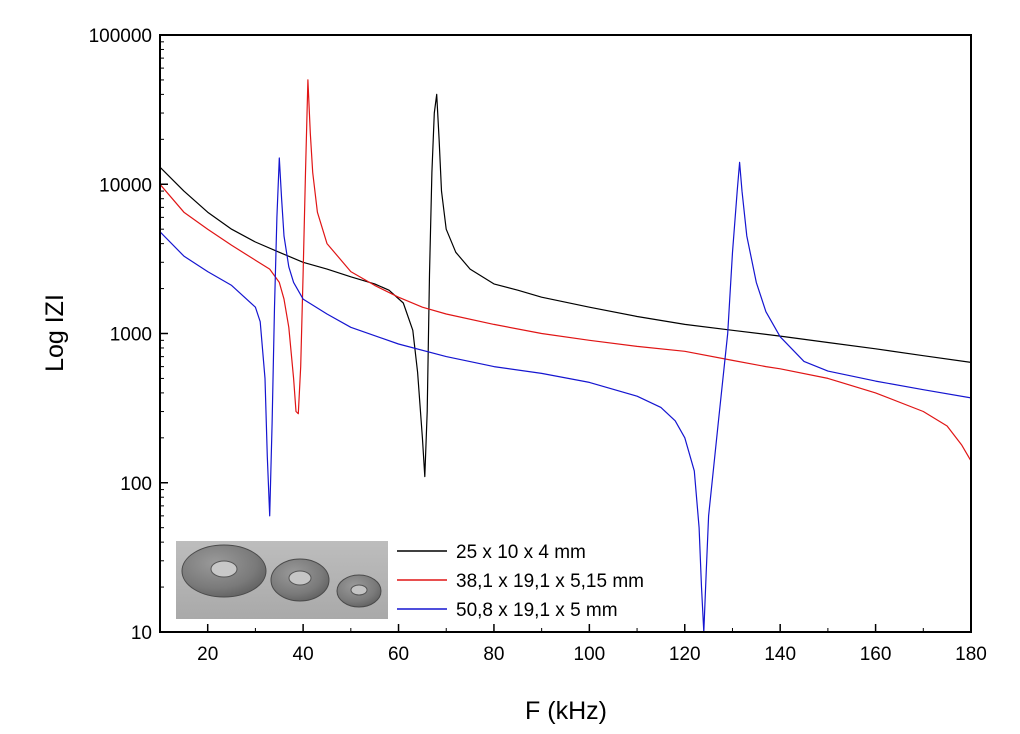  What do you see at coordinates (224, 571) in the screenshot?
I see `washer-large` at bounding box center [224, 571].